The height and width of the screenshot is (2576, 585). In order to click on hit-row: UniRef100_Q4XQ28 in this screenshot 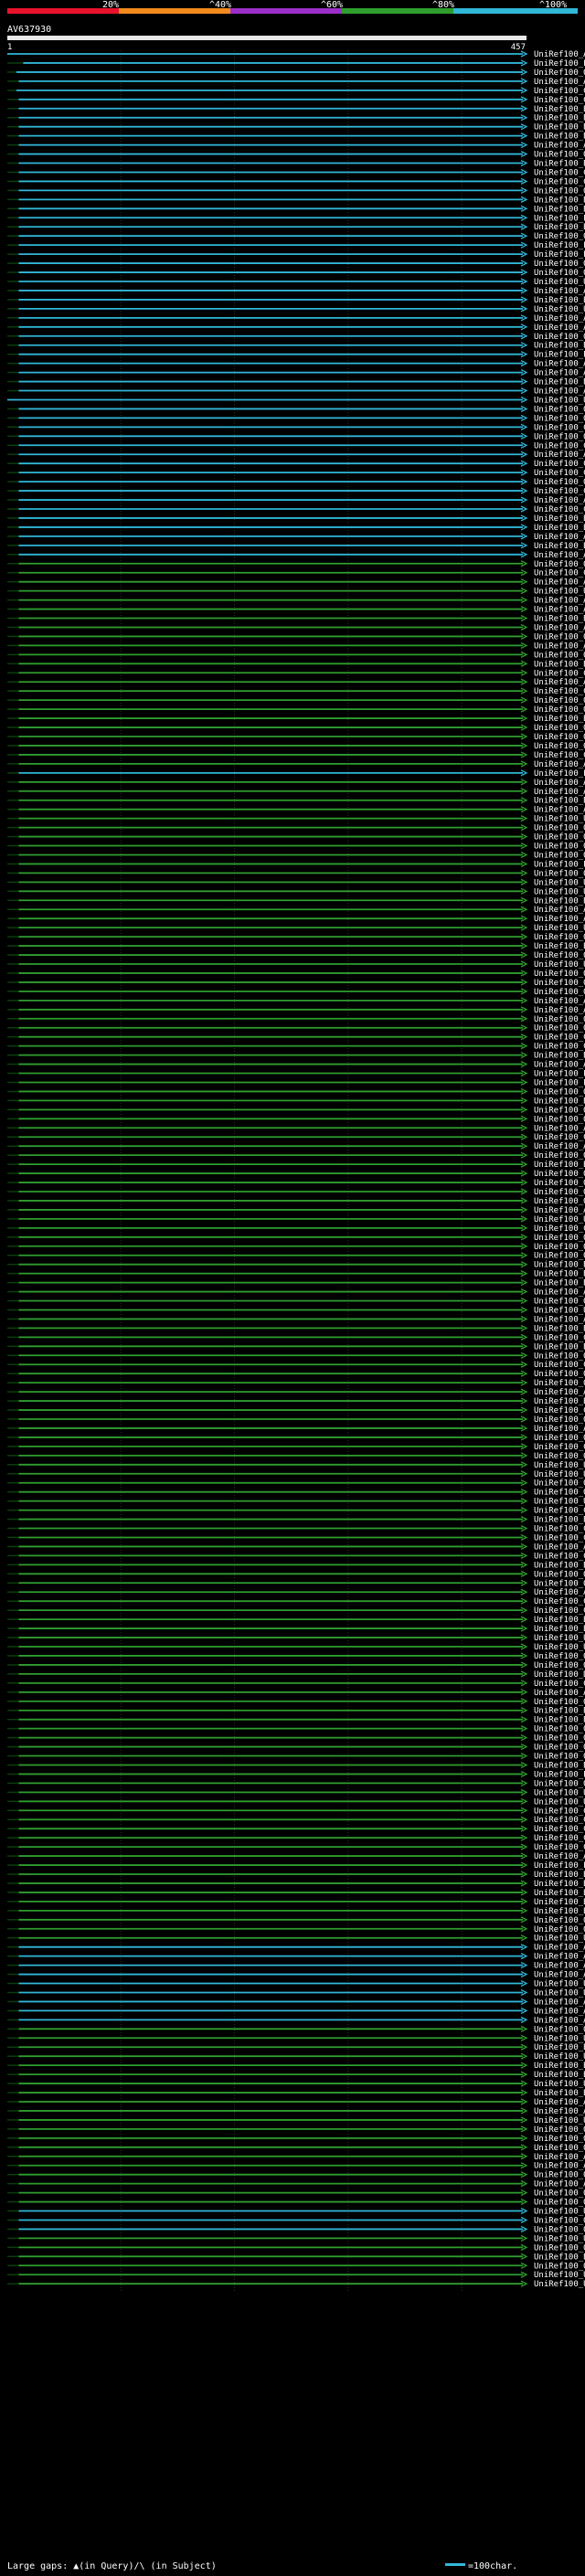, I will do `click(296, 2130)`.